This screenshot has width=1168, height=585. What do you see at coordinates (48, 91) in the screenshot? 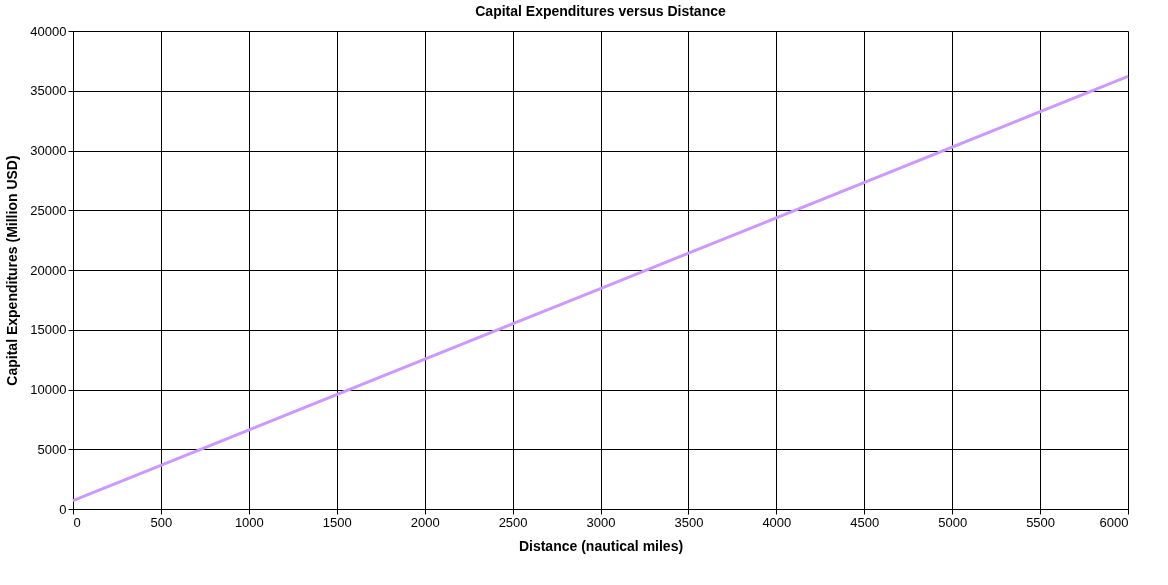
I see `y-tick-label: 35000` at bounding box center [48, 91].